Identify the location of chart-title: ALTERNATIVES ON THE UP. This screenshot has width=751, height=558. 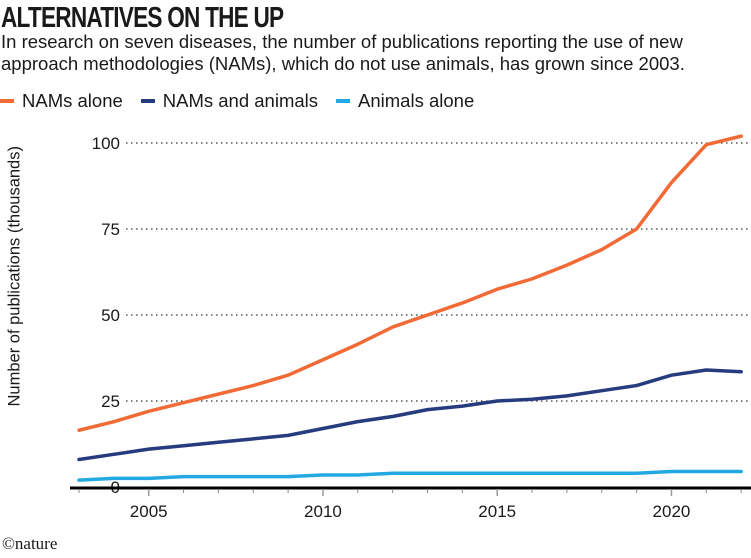
(142, 18).